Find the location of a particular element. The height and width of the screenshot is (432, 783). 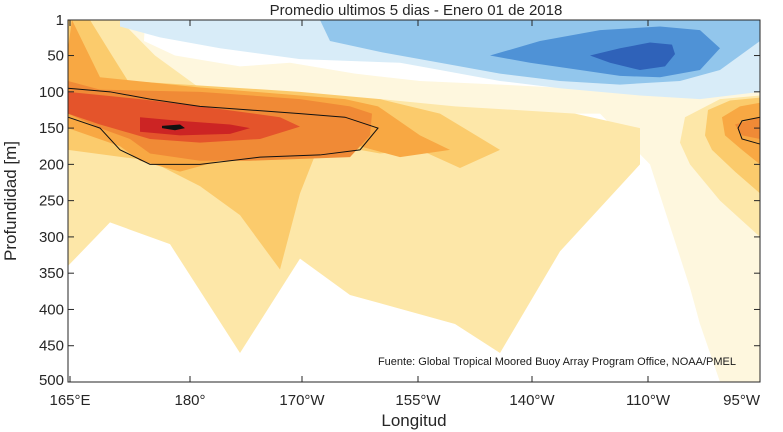

y-tick-label: 1 is located at coordinates (60, 20).